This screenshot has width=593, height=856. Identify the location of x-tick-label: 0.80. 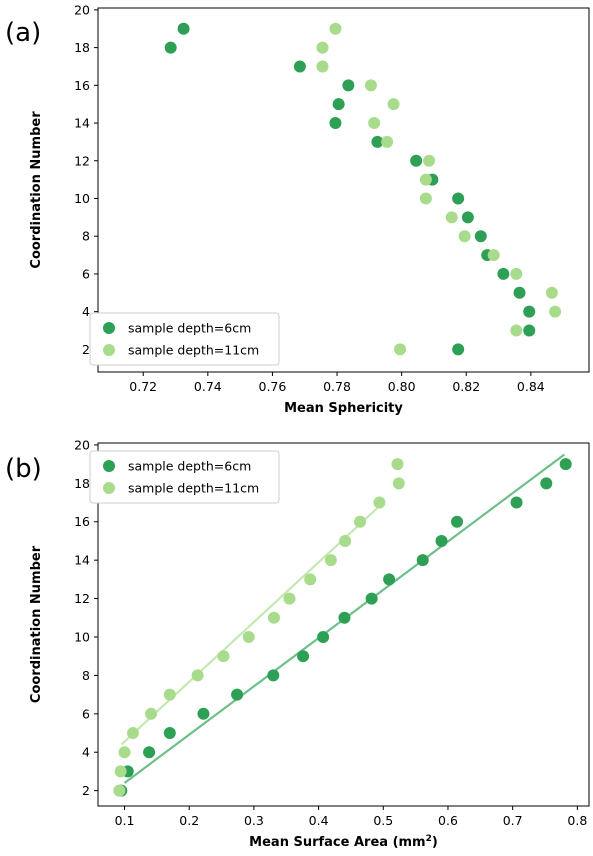
(402, 386).